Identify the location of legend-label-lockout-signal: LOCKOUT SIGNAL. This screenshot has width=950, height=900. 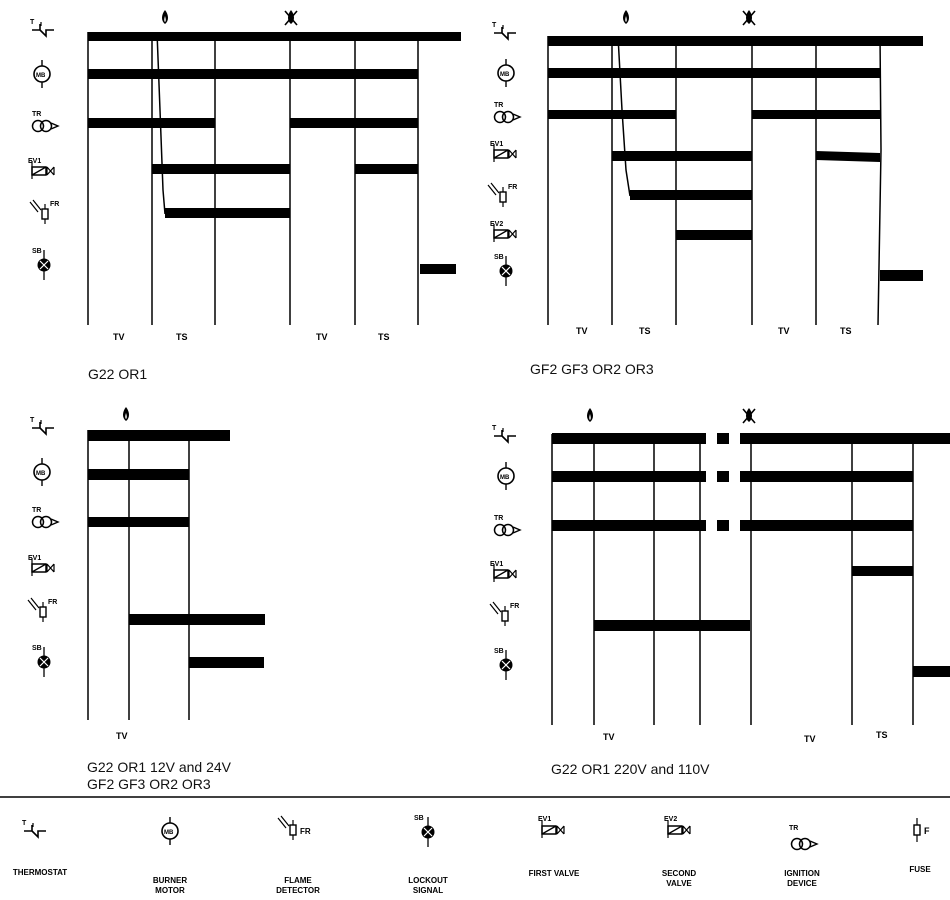
(428, 886).